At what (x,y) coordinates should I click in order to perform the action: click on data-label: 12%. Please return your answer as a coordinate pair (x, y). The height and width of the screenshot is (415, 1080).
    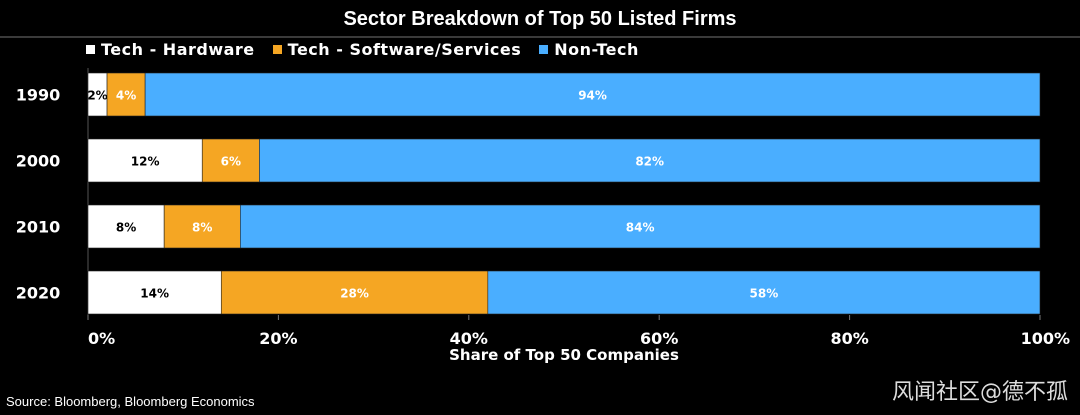
    Looking at the image, I should click on (145, 162).